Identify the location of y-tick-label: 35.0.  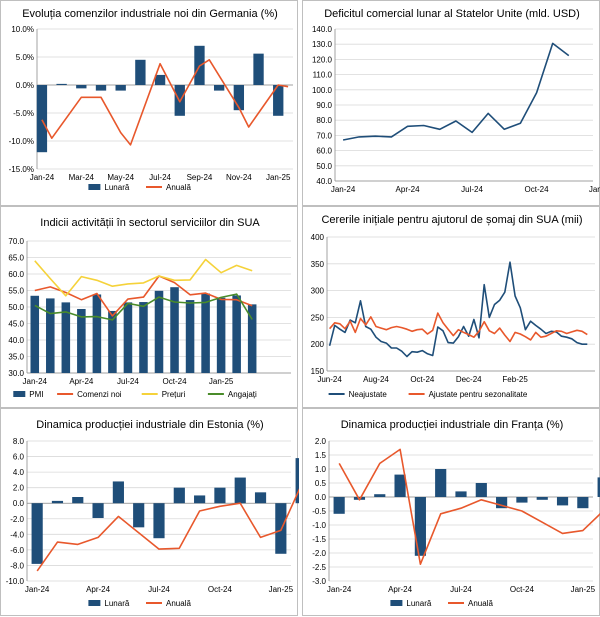
(16, 357).